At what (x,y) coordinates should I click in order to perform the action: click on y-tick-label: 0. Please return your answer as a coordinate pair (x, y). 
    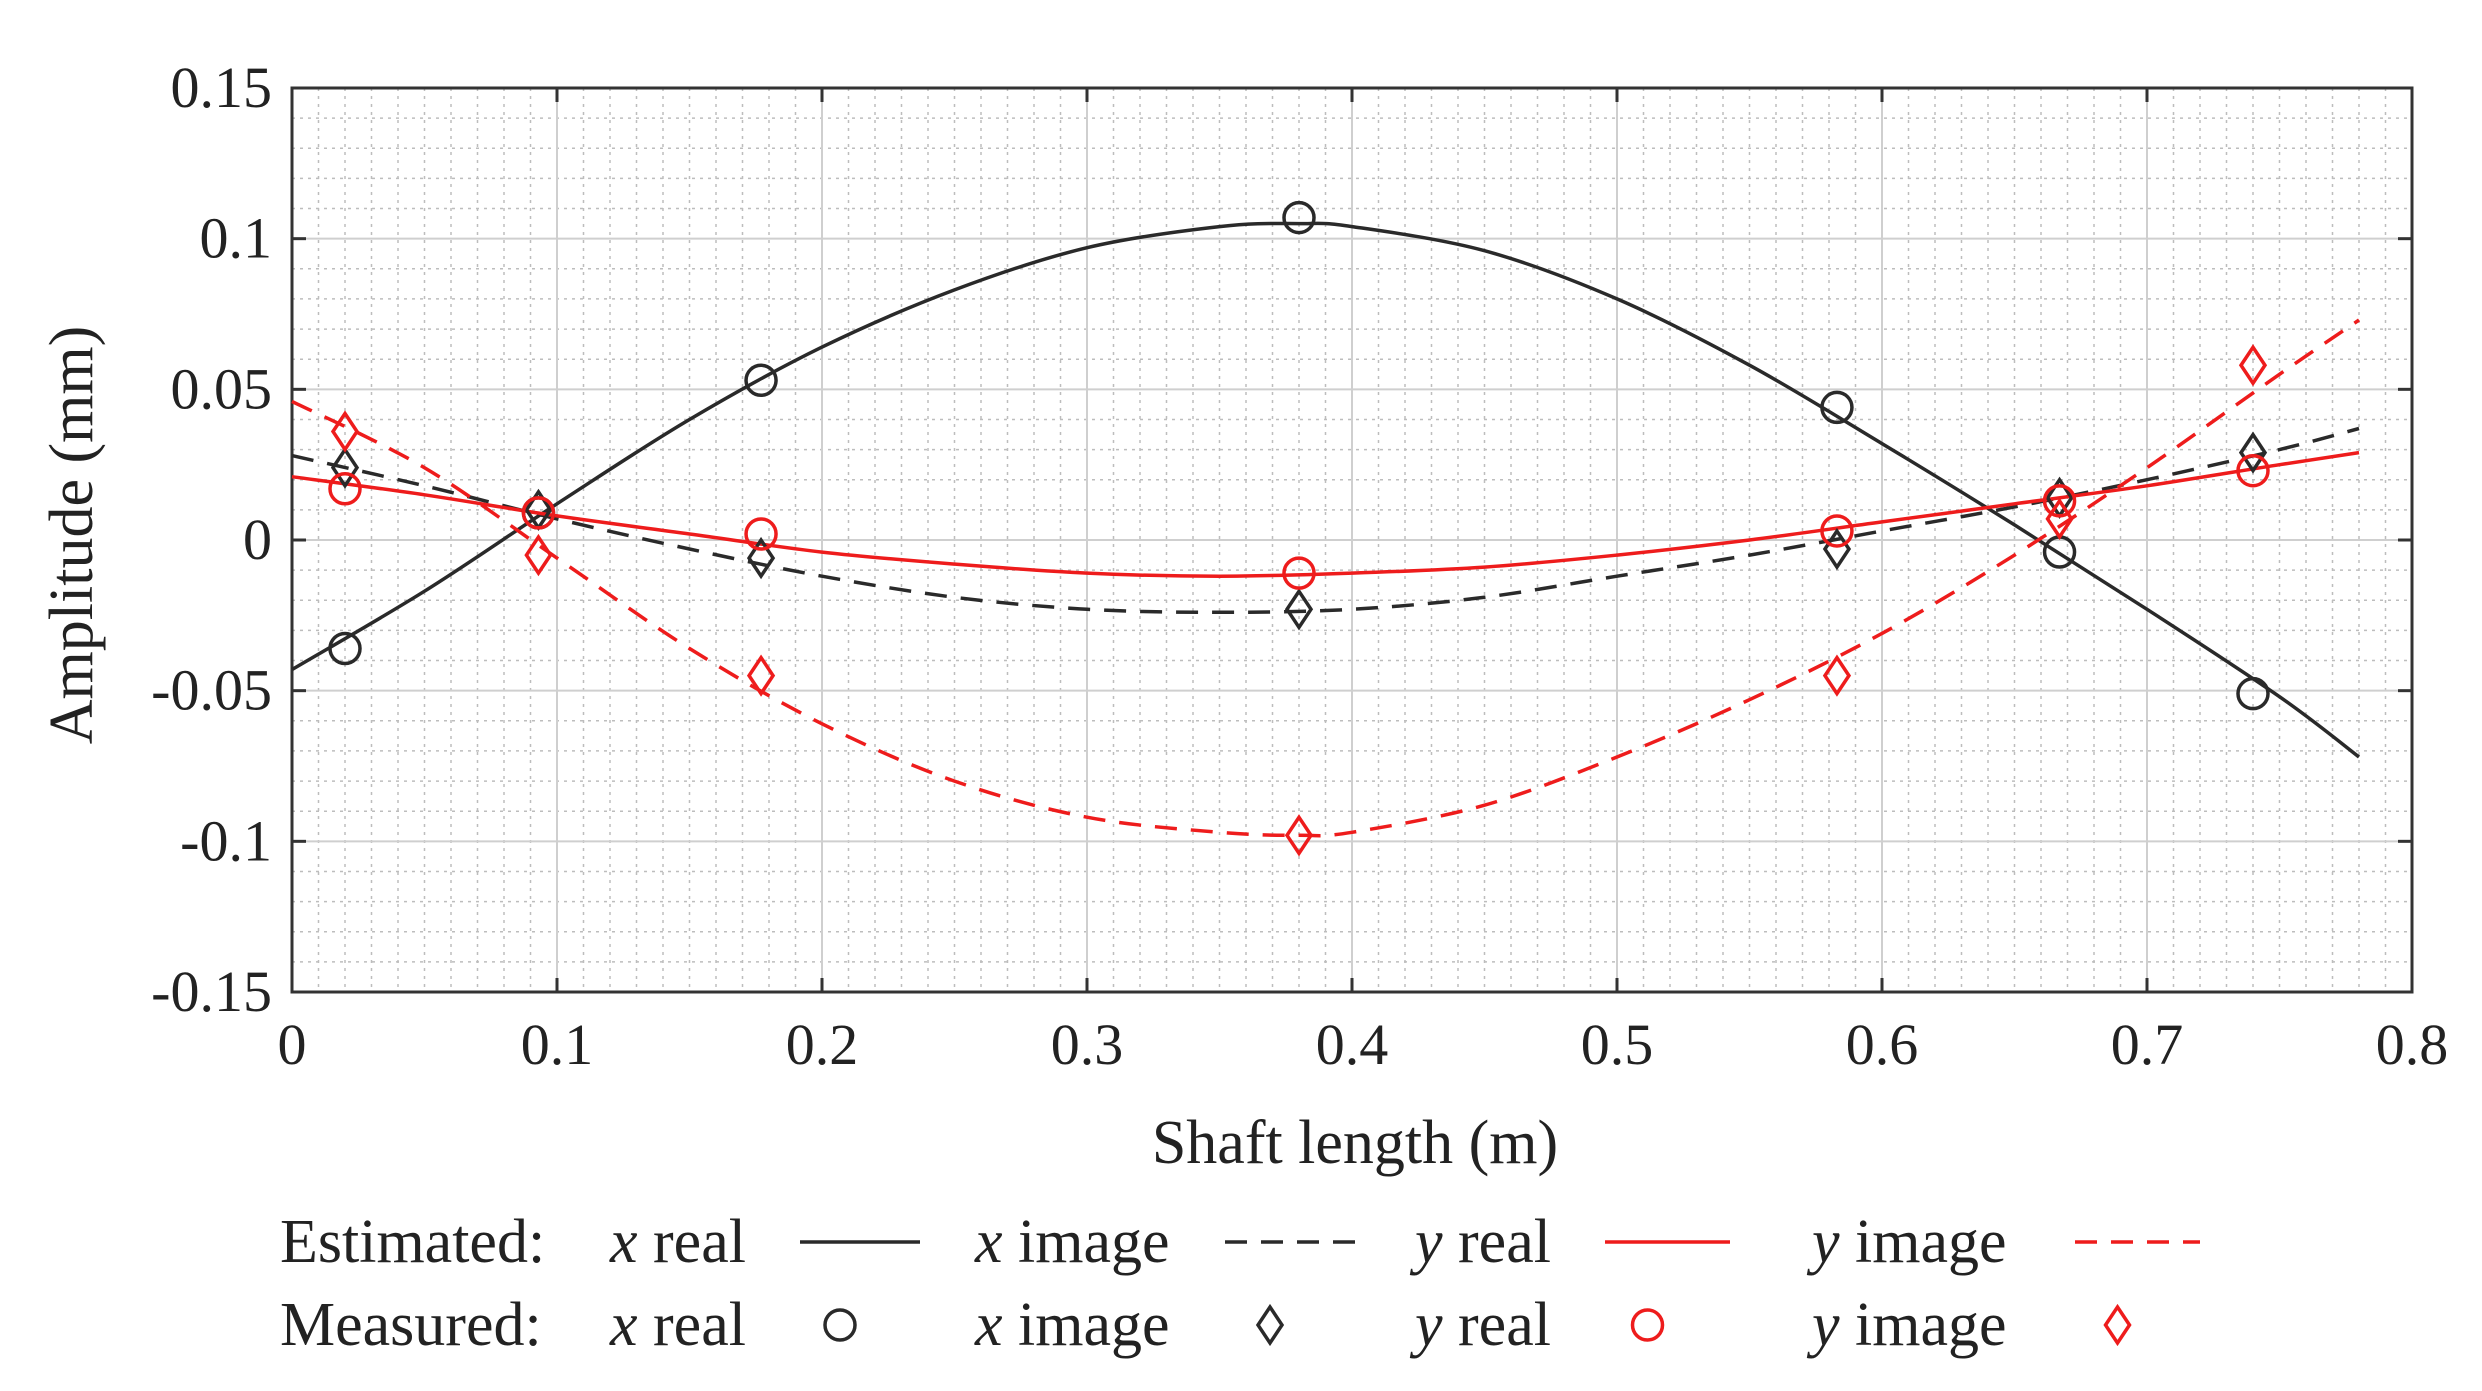
    Looking at the image, I should click on (257, 539).